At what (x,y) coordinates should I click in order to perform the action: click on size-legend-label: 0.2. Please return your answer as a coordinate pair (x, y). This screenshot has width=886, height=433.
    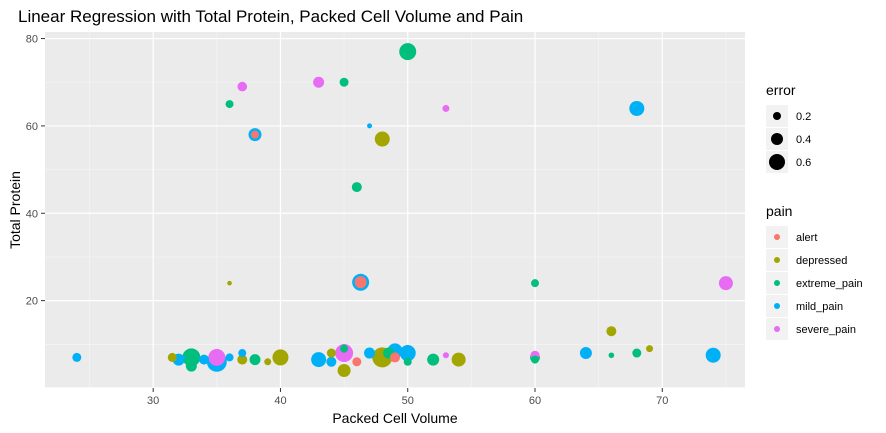
    Looking at the image, I should click on (803, 117).